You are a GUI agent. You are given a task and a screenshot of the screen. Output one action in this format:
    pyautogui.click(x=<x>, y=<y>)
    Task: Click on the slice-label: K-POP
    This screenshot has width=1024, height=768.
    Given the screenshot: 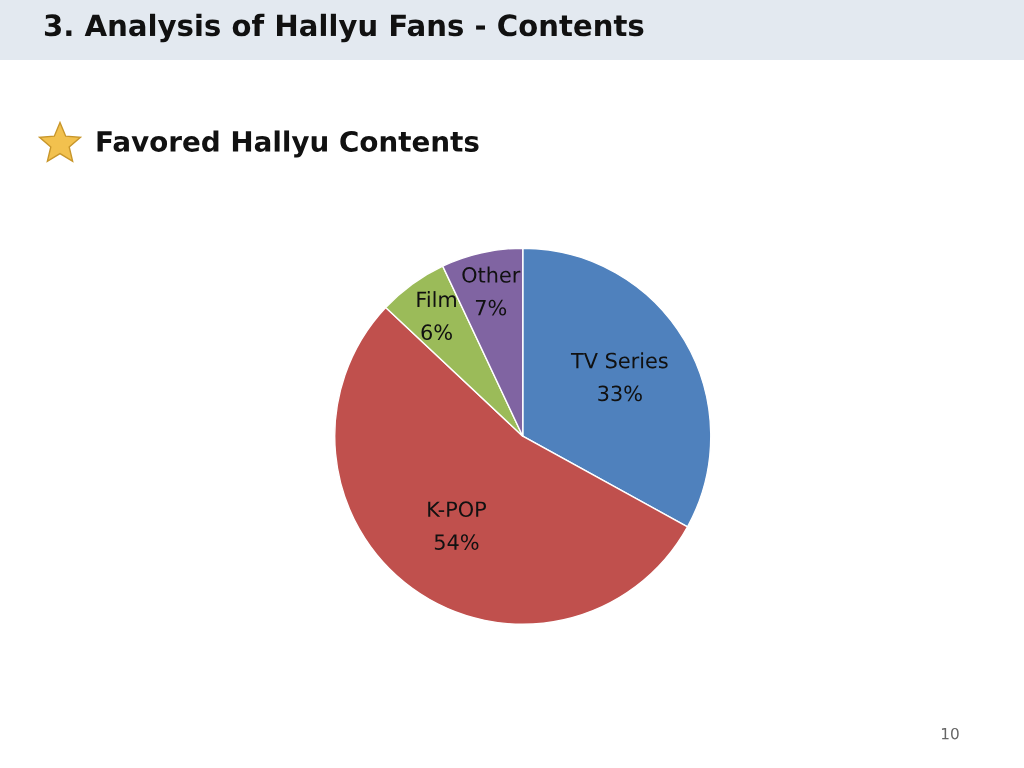 What is the action you would take?
    pyautogui.click(x=457, y=509)
    